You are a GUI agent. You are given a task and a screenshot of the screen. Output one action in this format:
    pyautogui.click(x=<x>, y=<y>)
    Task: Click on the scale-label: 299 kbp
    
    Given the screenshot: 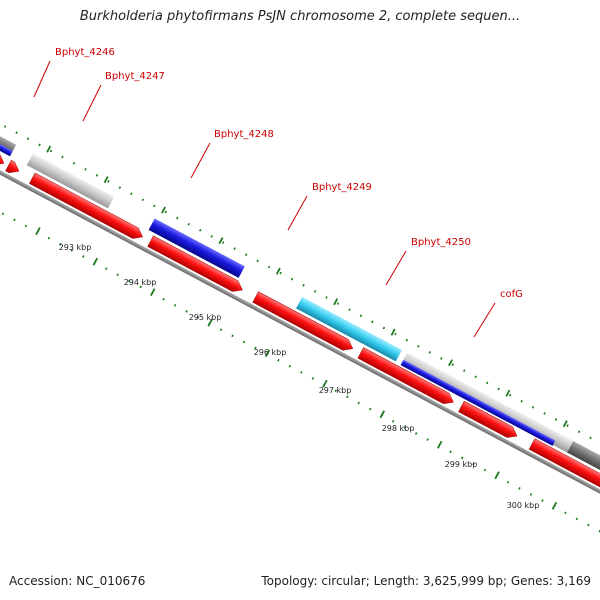 What is the action you would take?
    pyautogui.click(x=461, y=464)
    